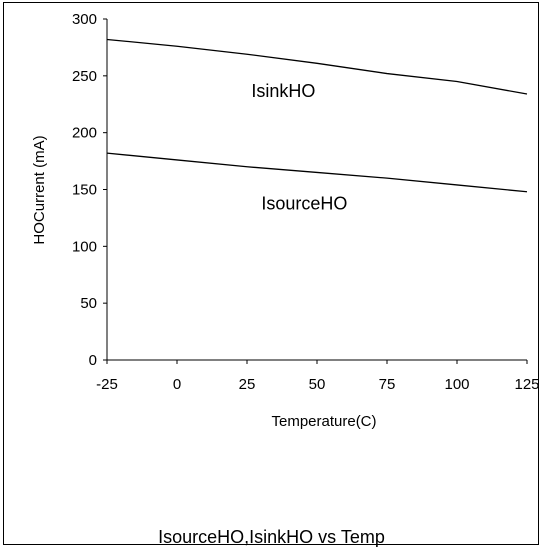  What do you see at coordinates (526, 384) in the screenshot?
I see `x-tick-label: 125` at bounding box center [526, 384].